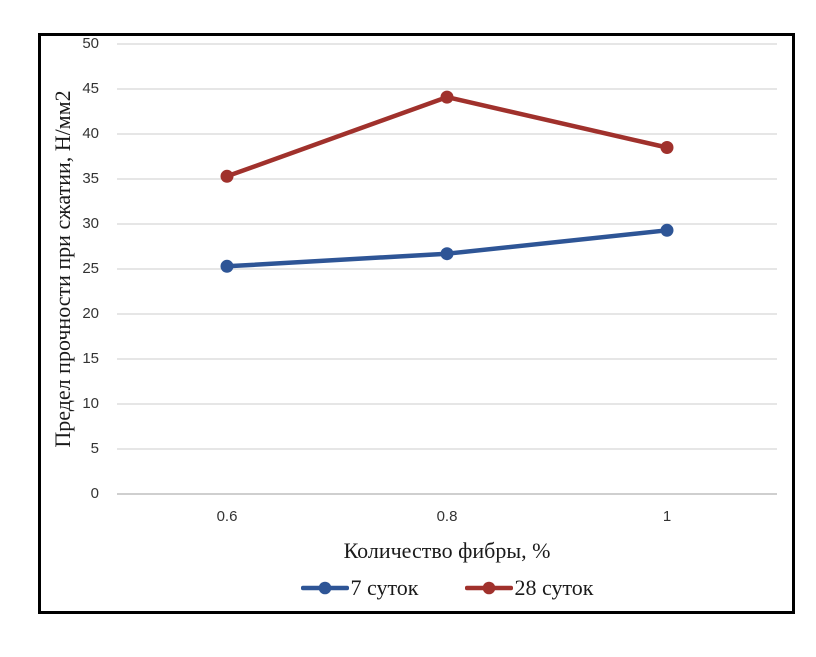  Describe the element at coordinates (447, 550) in the screenshot. I see `x-axis-title: Количество фибры, %` at that location.